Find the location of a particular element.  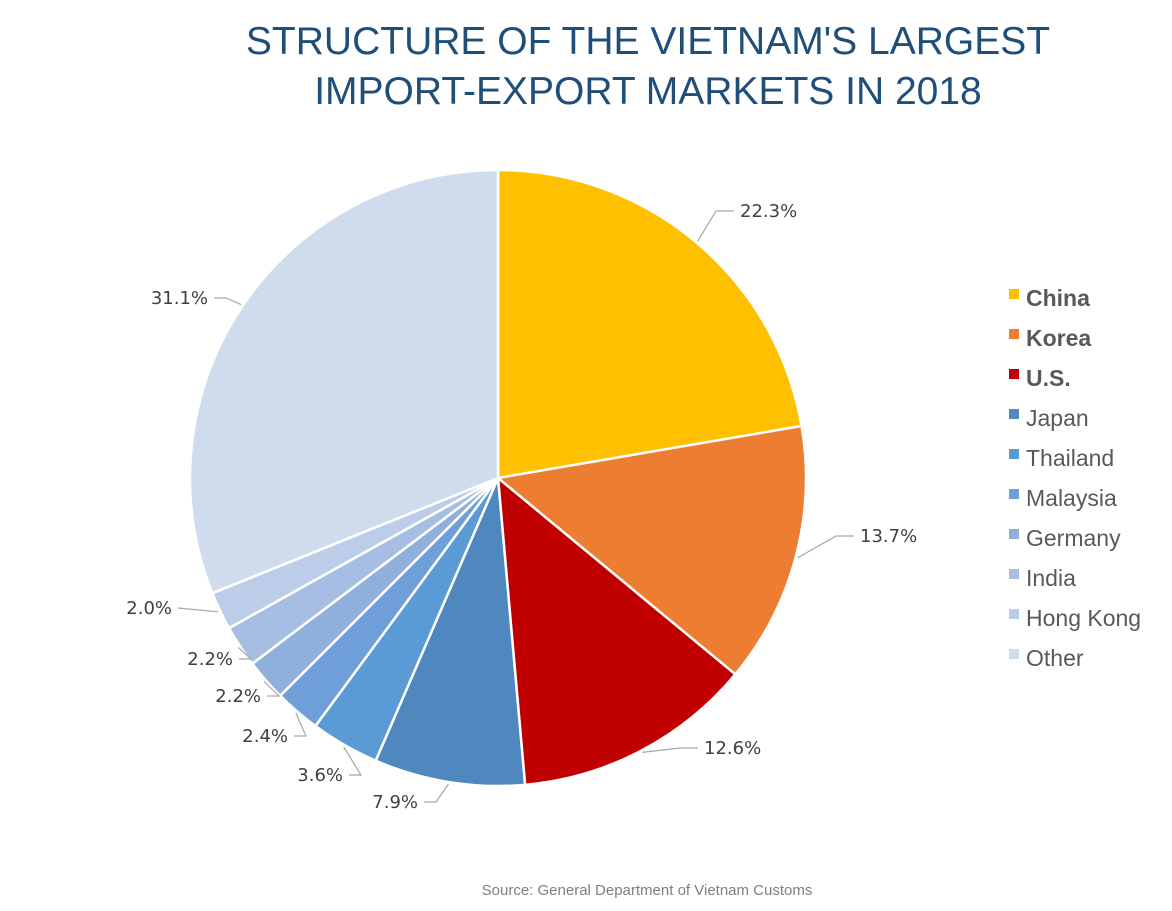

pie-slice-korea is located at coordinates (652, 550).